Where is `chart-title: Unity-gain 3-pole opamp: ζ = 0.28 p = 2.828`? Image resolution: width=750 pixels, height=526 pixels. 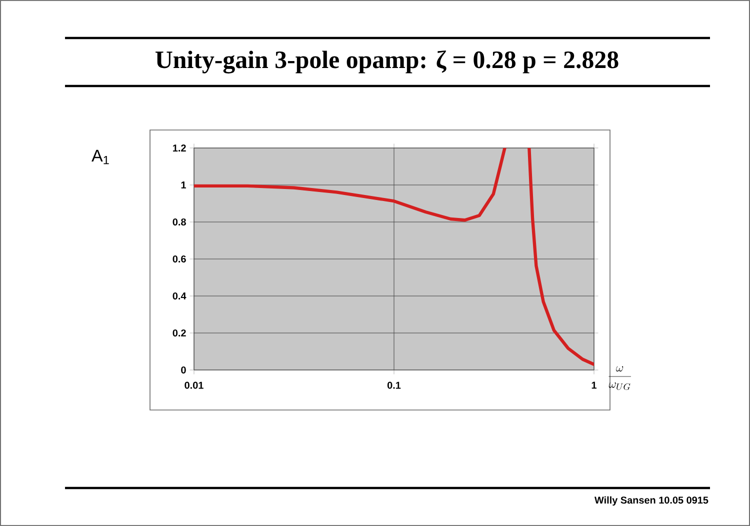 chart-title: Unity-gain 3-pole opamp: ζ = 0.28 p = 2.828 is located at coordinates (387, 62).